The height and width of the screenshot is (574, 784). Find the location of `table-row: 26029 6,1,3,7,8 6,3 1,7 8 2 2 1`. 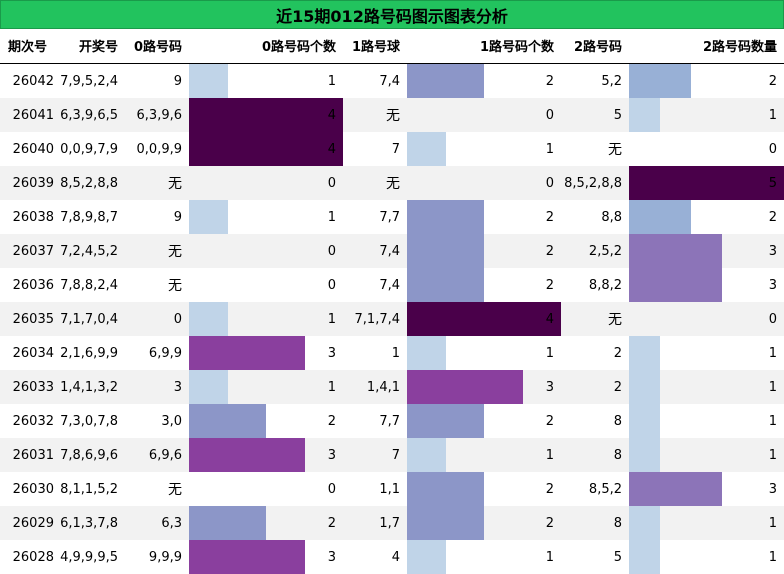

table-row: 26029 6,1,3,7,8 6,3 1,7 8 2 2 1 is located at coordinates (392, 523).